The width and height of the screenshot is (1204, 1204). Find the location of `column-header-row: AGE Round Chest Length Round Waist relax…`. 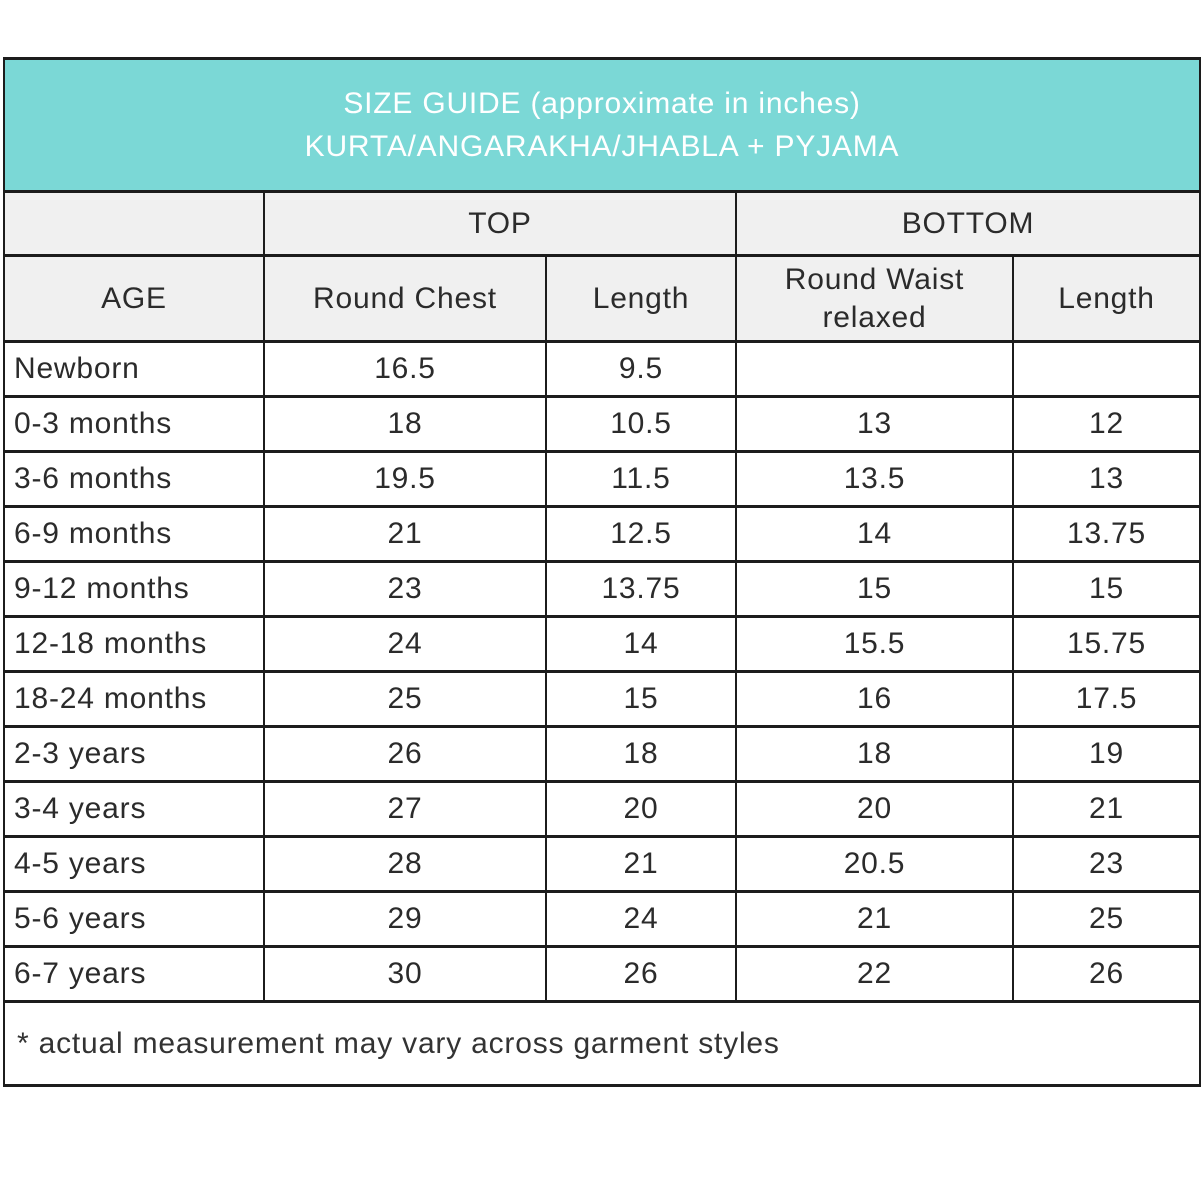

column-header-row: AGE Round Chest Length Round Waist relax… is located at coordinates (602, 298).